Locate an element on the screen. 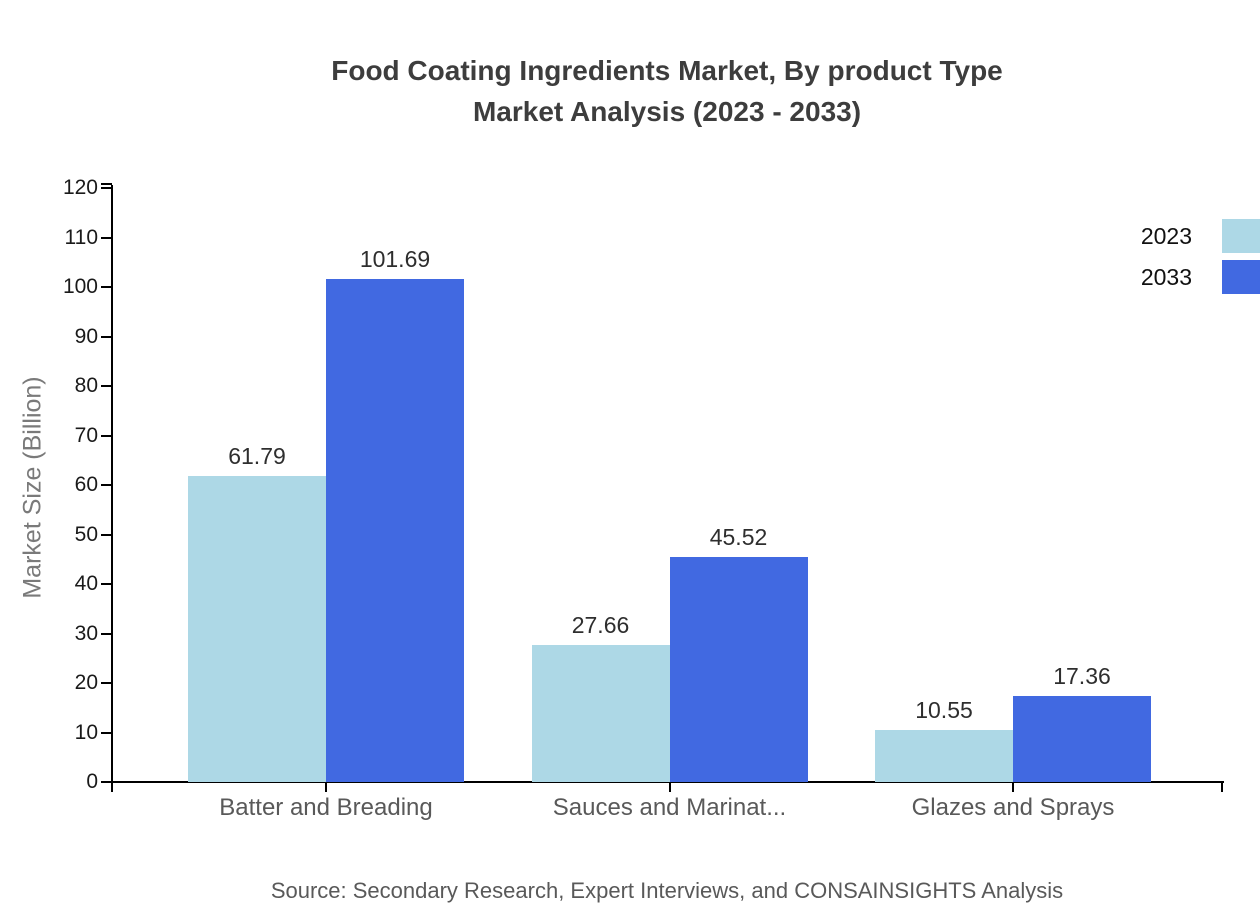 This screenshot has height=920, width=1260. bar-value-label: 45.52 is located at coordinates (738, 536).